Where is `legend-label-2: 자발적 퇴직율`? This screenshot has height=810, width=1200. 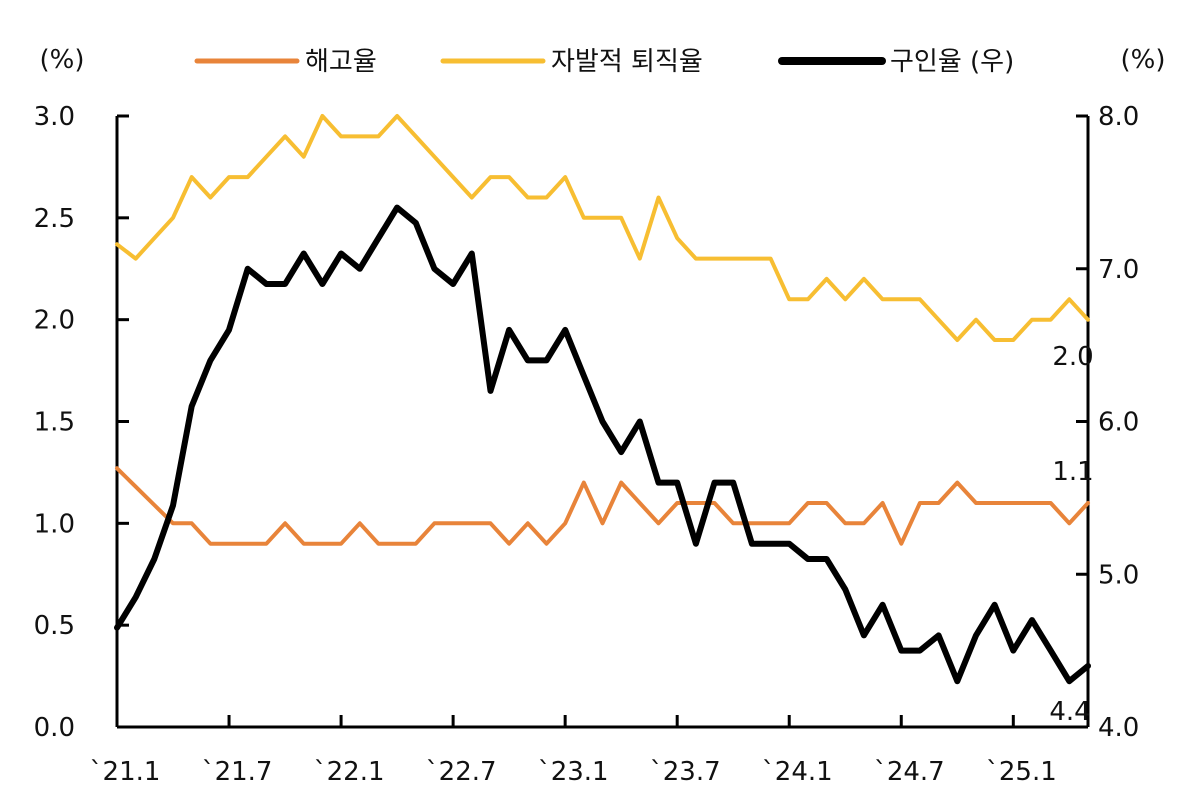
legend-label-2: 자발적 퇴직율 is located at coordinates (627, 62).